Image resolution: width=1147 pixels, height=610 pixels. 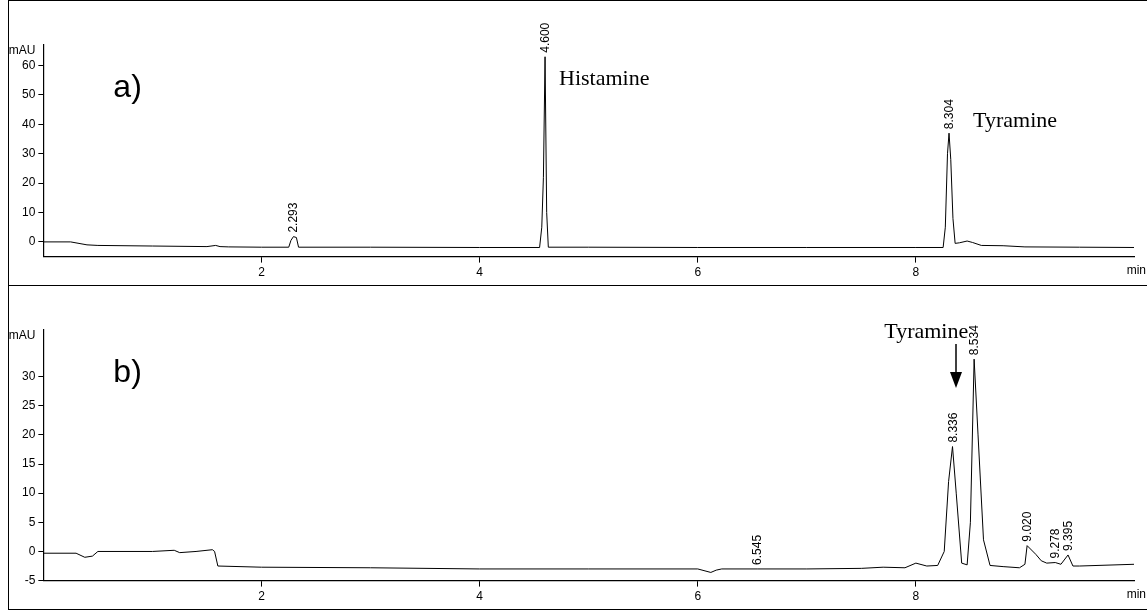 What do you see at coordinates (757, 549) in the screenshot?
I see `annotation: 6.545` at bounding box center [757, 549].